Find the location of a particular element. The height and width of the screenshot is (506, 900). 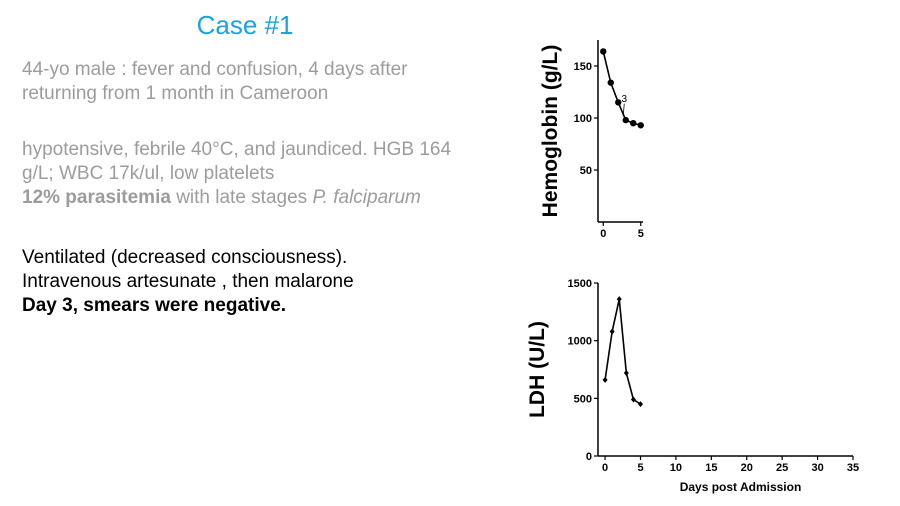

x-tick-label: 15 is located at coordinates (711, 468).